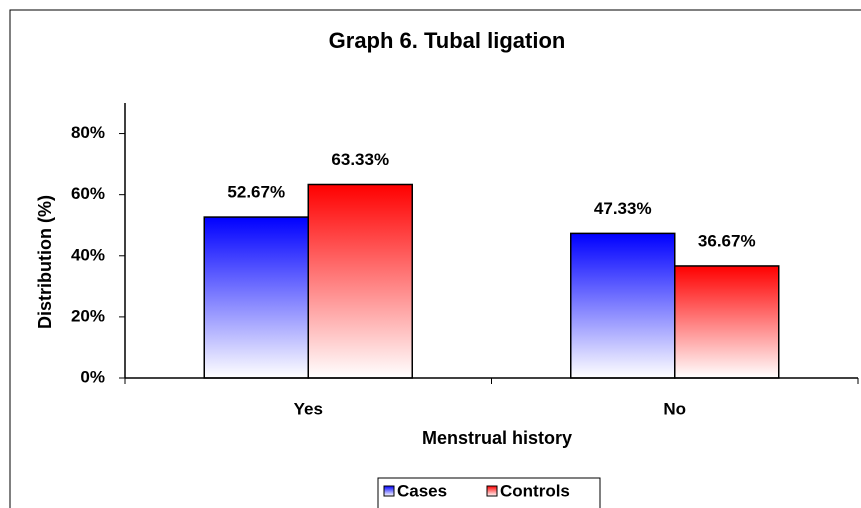  What do you see at coordinates (45, 262) in the screenshot?
I see `y-axis-label: Distribution (%)` at bounding box center [45, 262].